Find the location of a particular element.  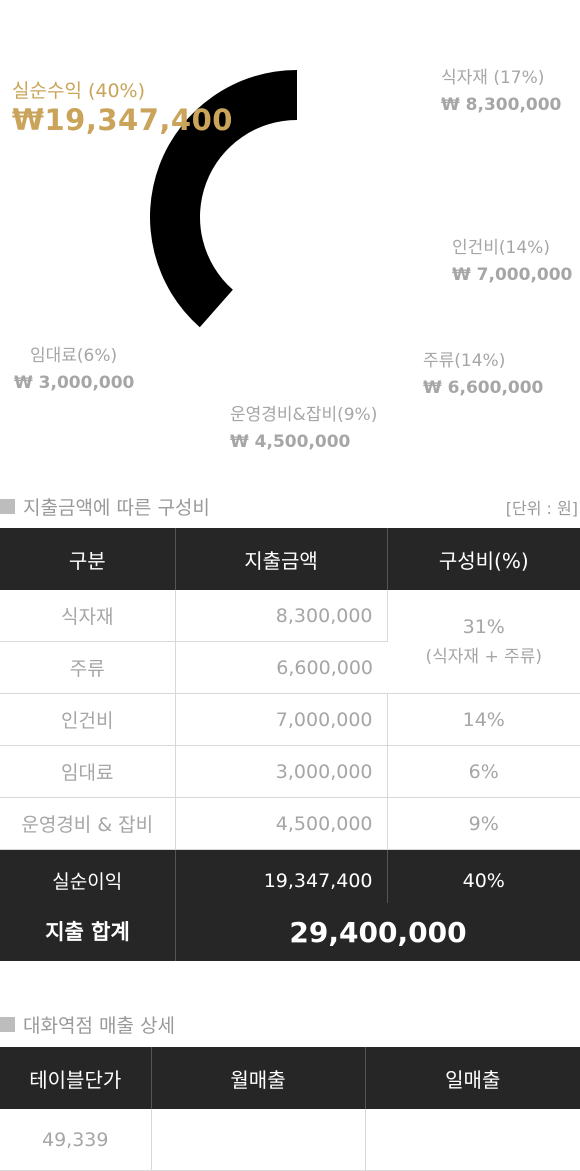

sales-table: 테이블단가 월매출 일매출 49,339 is located at coordinates (290, 1109).